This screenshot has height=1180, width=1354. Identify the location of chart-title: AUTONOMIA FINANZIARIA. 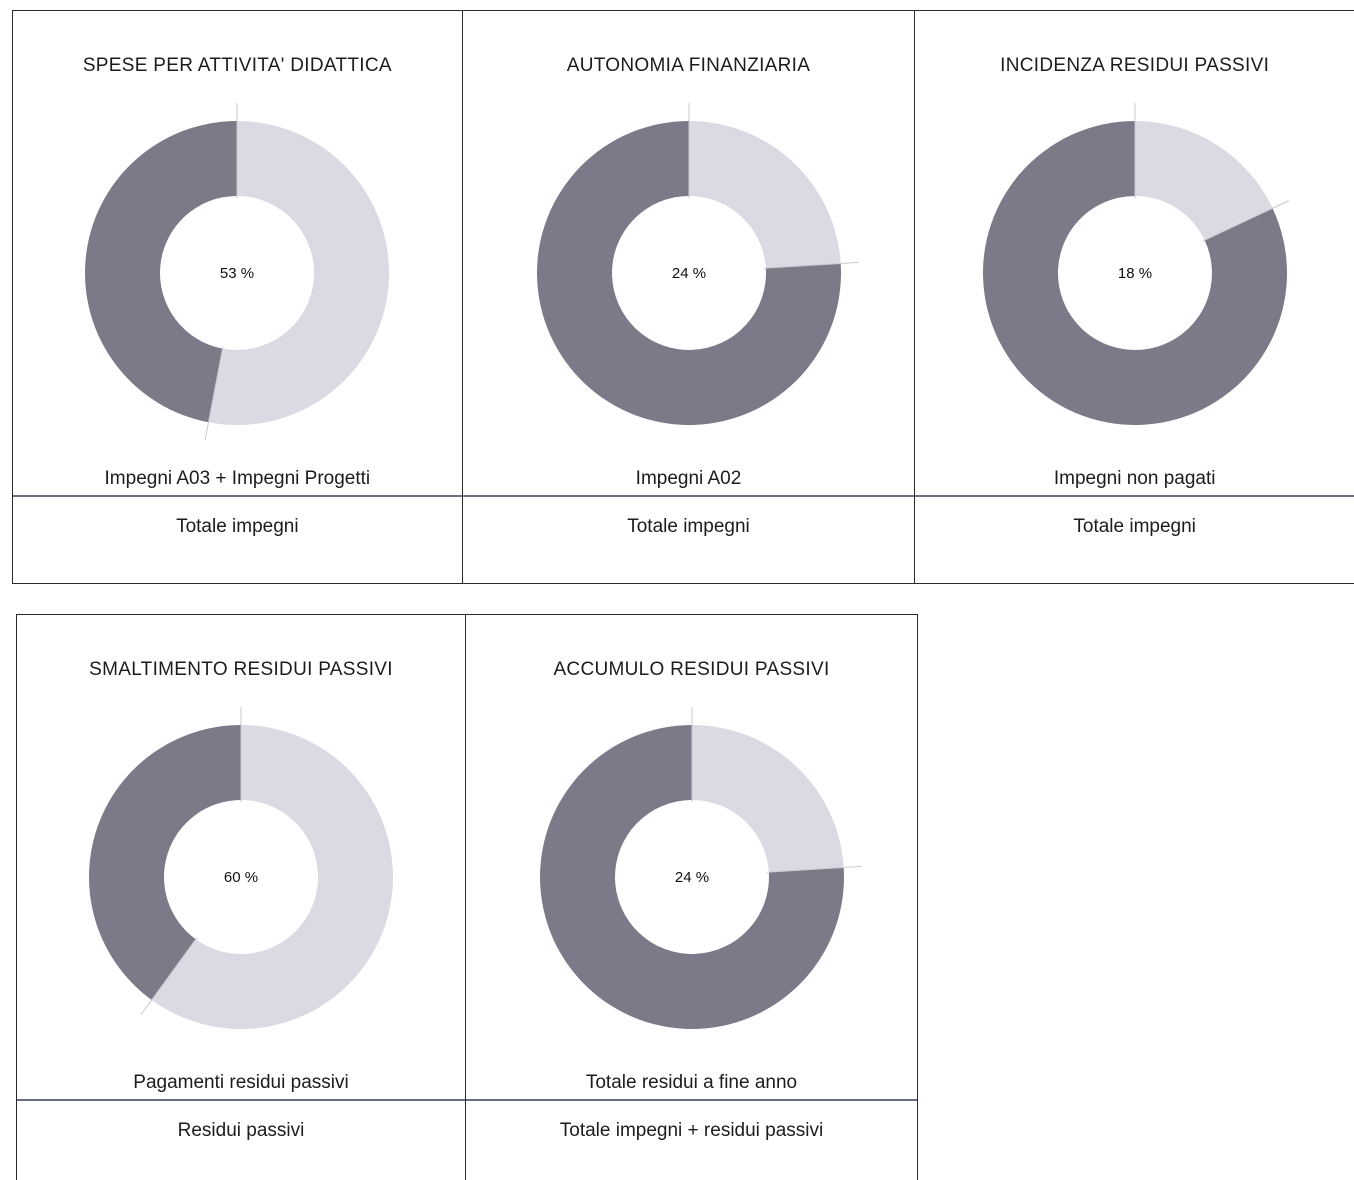
(688, 65).